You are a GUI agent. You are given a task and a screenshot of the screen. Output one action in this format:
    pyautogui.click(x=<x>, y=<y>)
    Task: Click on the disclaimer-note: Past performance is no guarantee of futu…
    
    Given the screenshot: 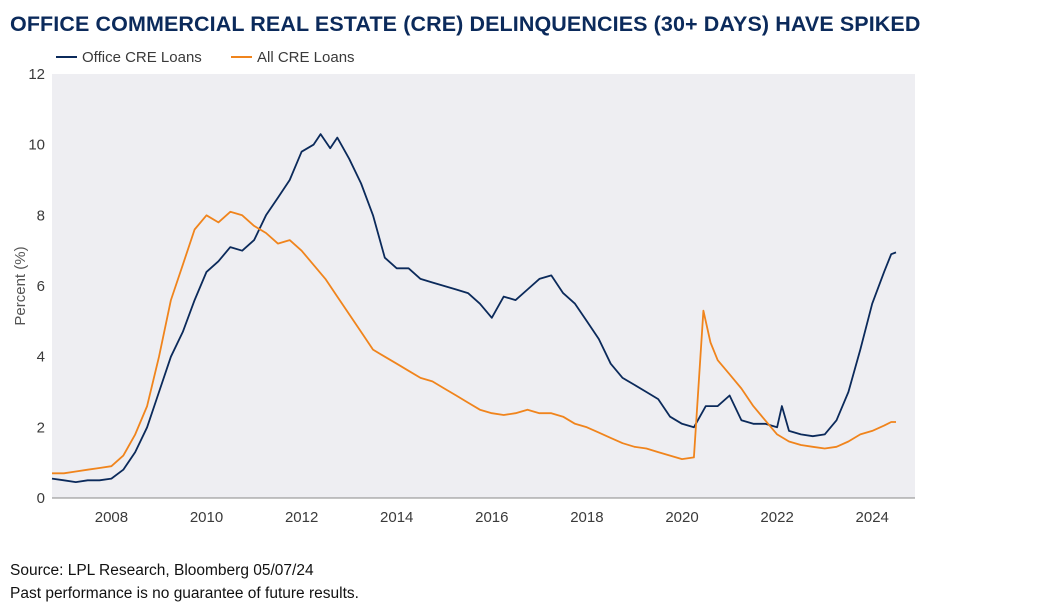 What is the action you would take?
    pyautogui.click(x=184, y=593)
    